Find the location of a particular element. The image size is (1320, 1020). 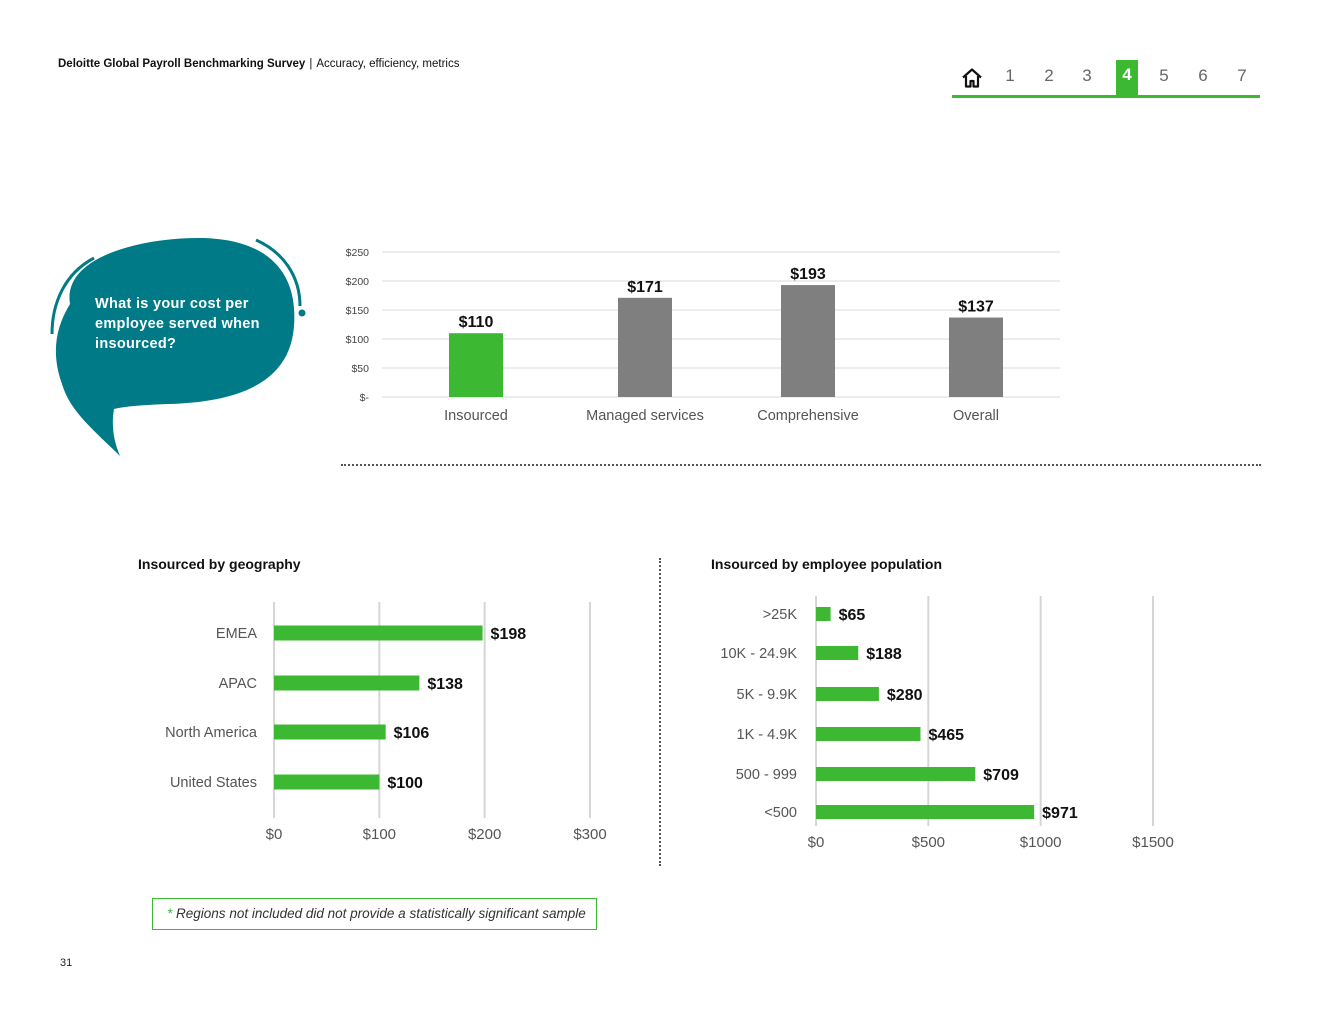

geo-x-tick-label: $100 is located at coordinates (379, 834).